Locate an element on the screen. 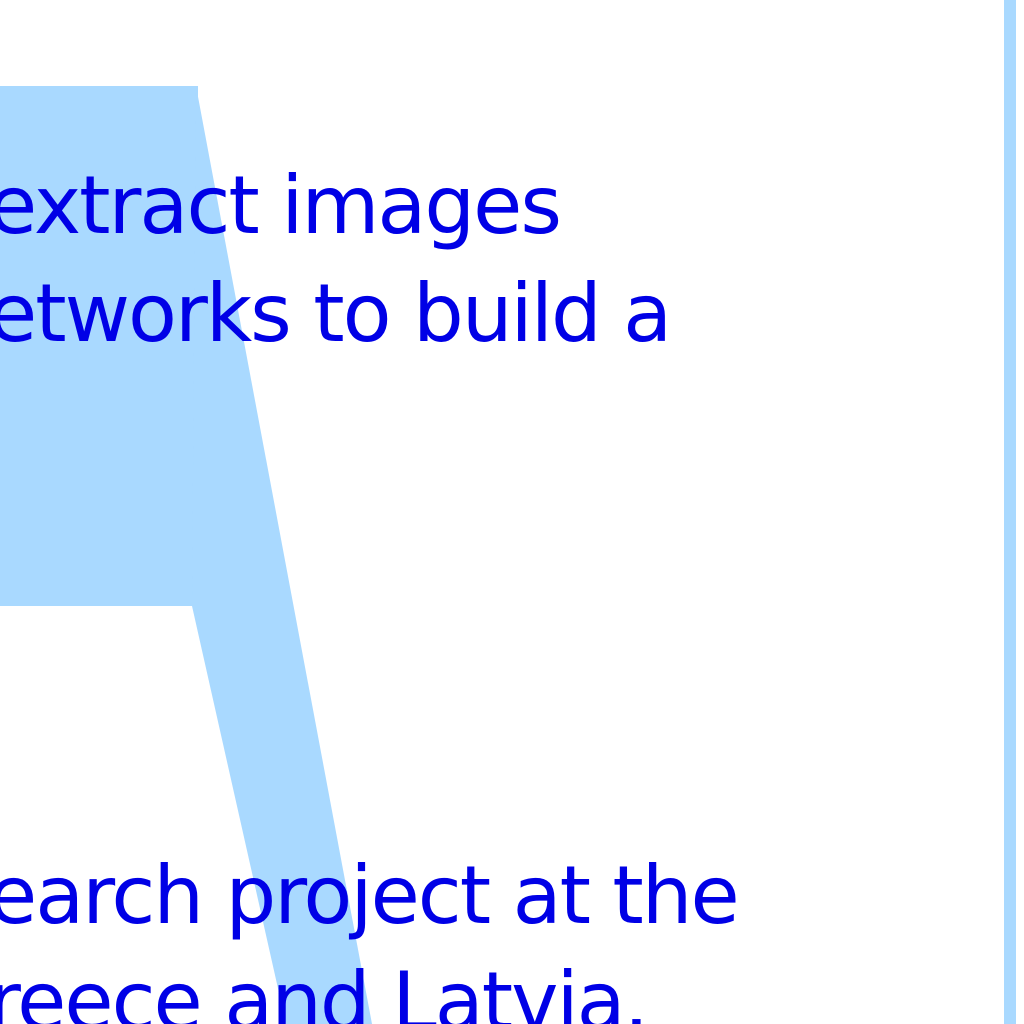 The image size is (1024, 1024). body-text-line: earch project at the is located at coordinates (370, 895).